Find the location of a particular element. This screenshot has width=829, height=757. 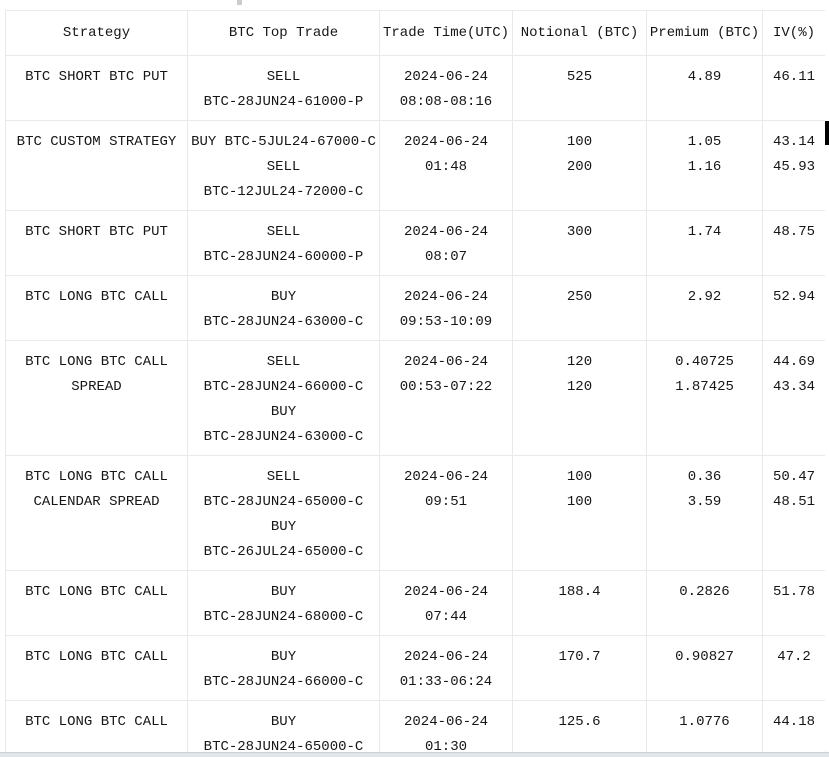

cell-line: 125.6 is located at coordinates (579, 722).